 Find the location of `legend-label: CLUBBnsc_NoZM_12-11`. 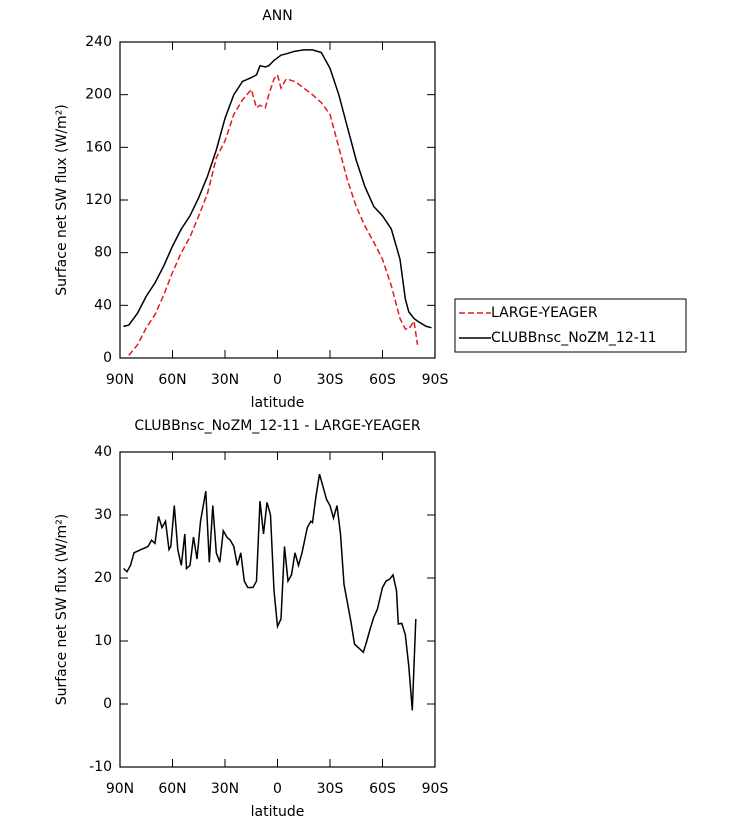

legend-label: CLUBBnsc_NoZM_12-11 is located at coordinates (574, 338).